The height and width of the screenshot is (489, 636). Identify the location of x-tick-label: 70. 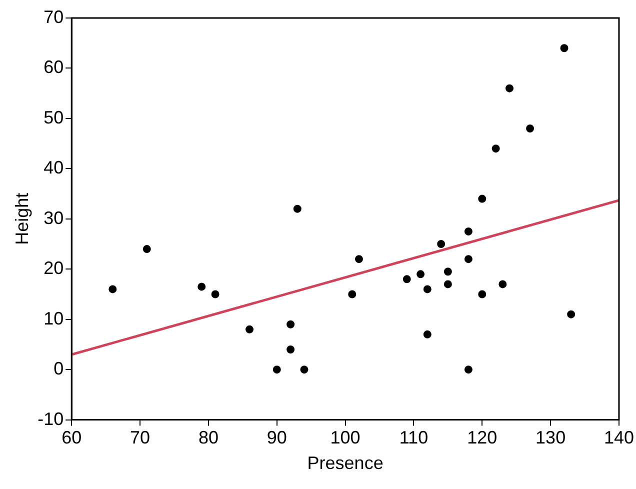
(140, 438).